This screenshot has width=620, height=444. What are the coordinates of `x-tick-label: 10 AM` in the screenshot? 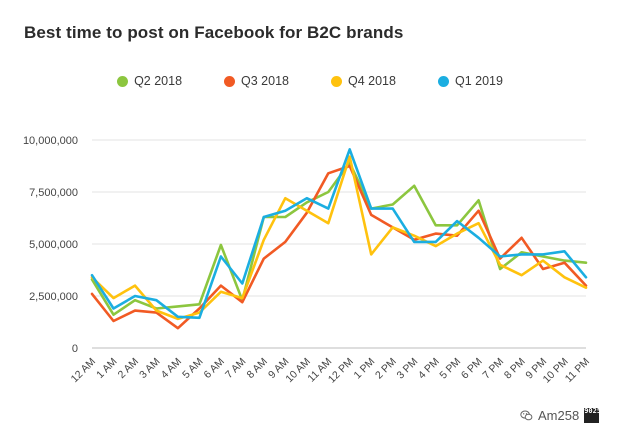 It's located at (298, 371).